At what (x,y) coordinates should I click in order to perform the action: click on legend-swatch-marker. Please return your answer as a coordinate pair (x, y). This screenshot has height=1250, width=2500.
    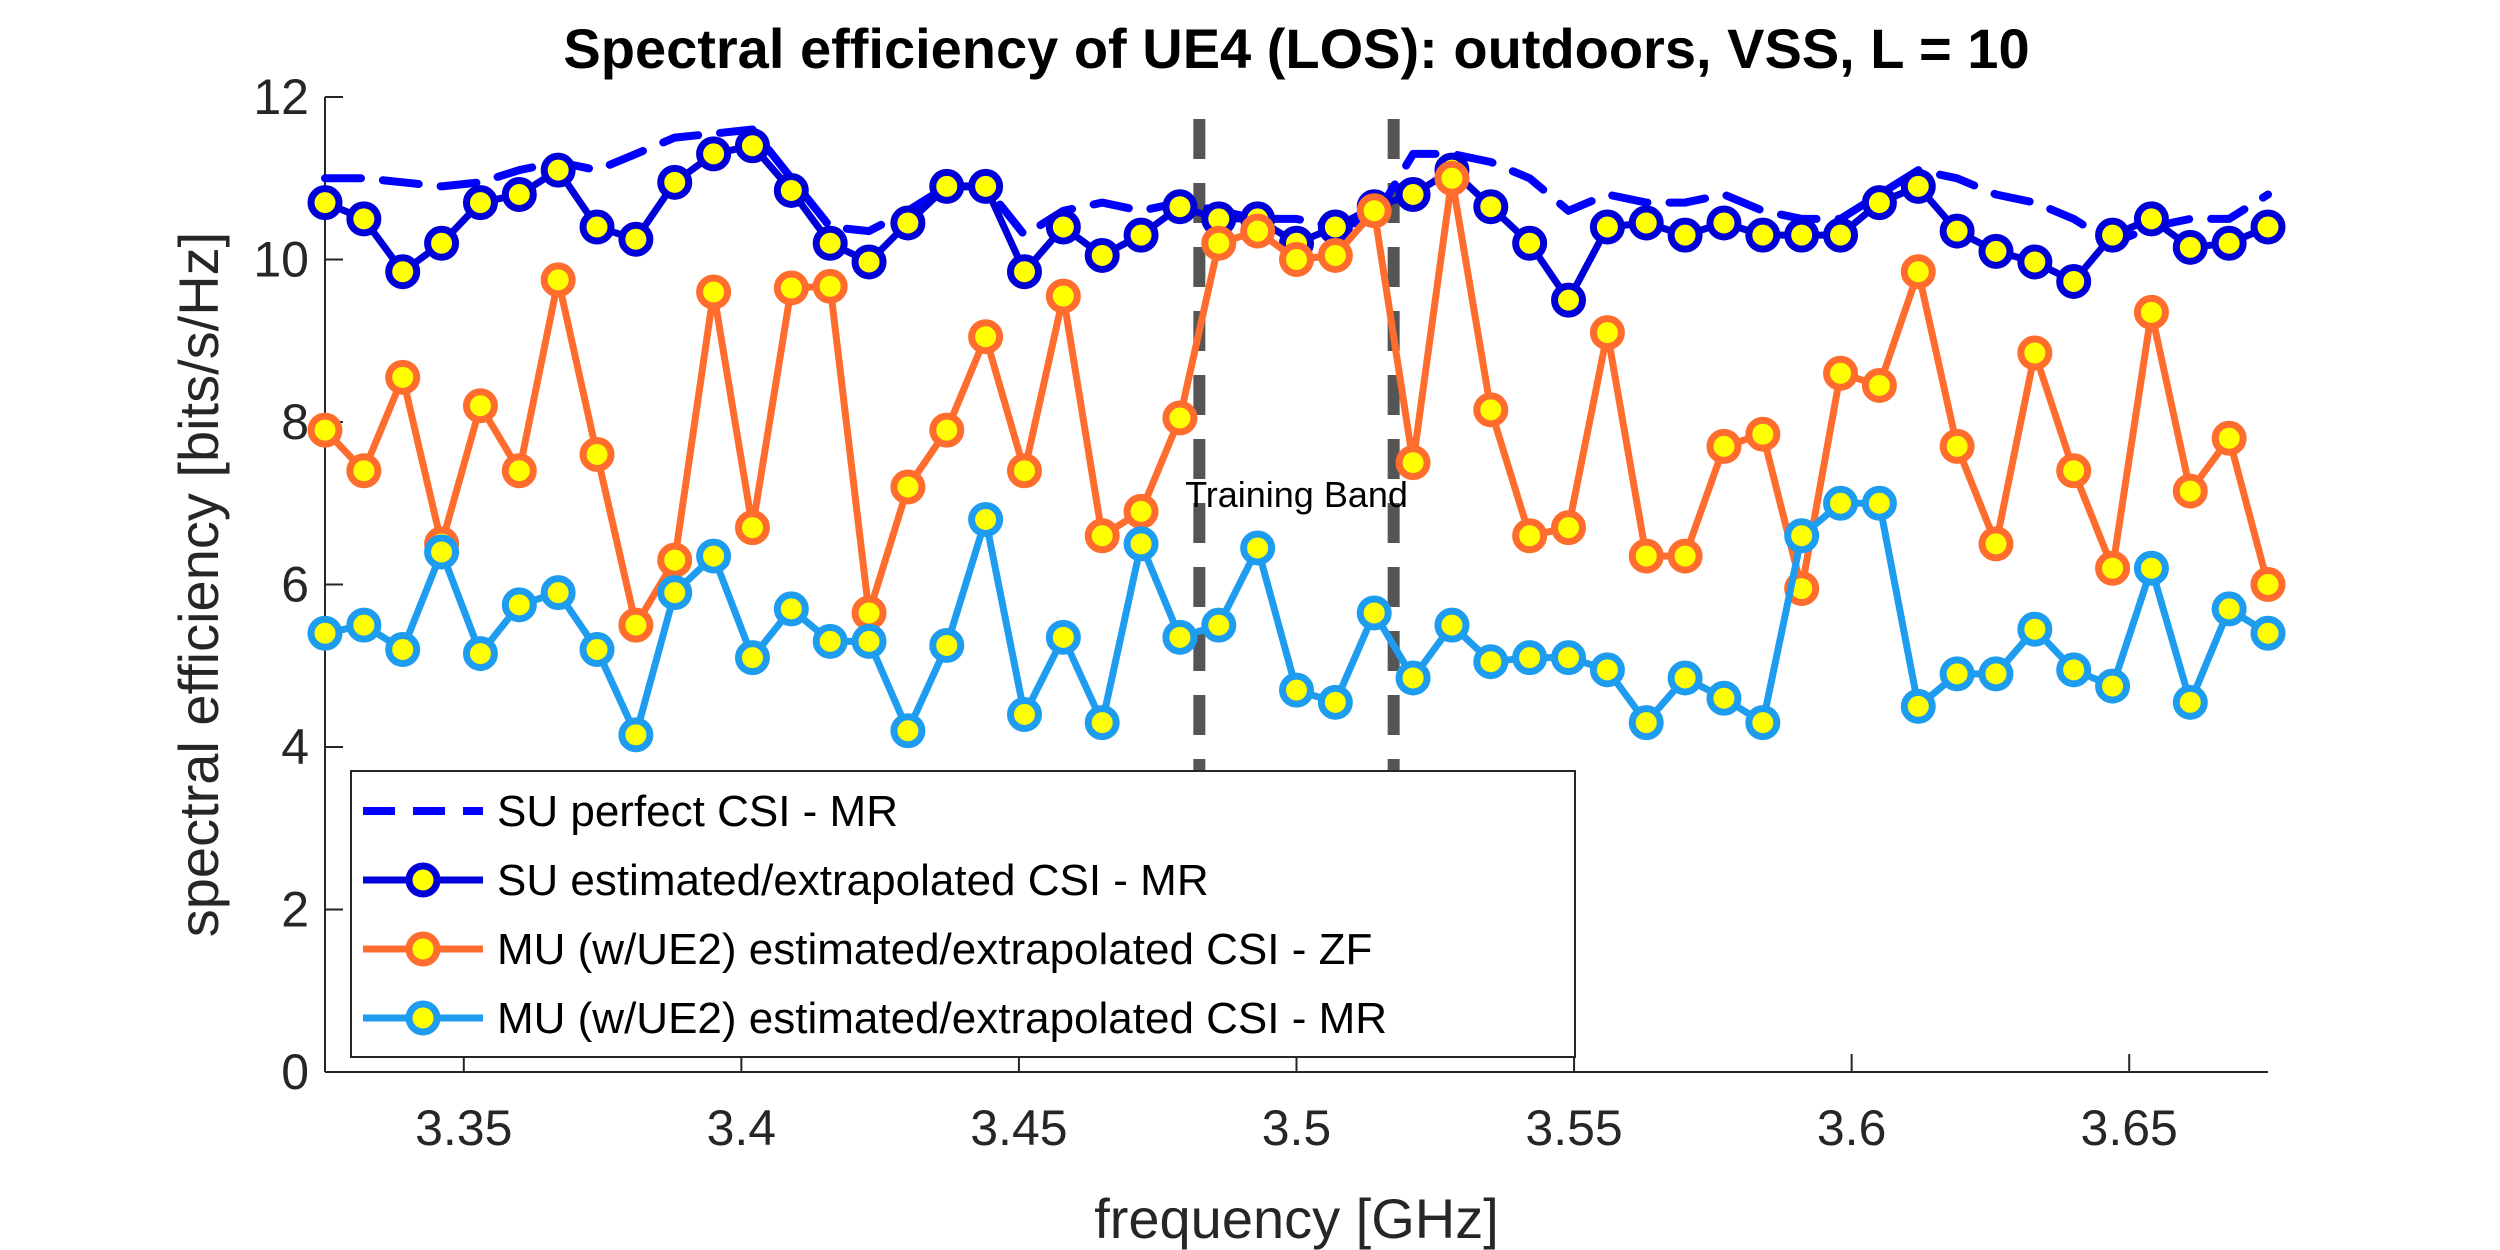
    Looking at the image, I should click on (423, 880).